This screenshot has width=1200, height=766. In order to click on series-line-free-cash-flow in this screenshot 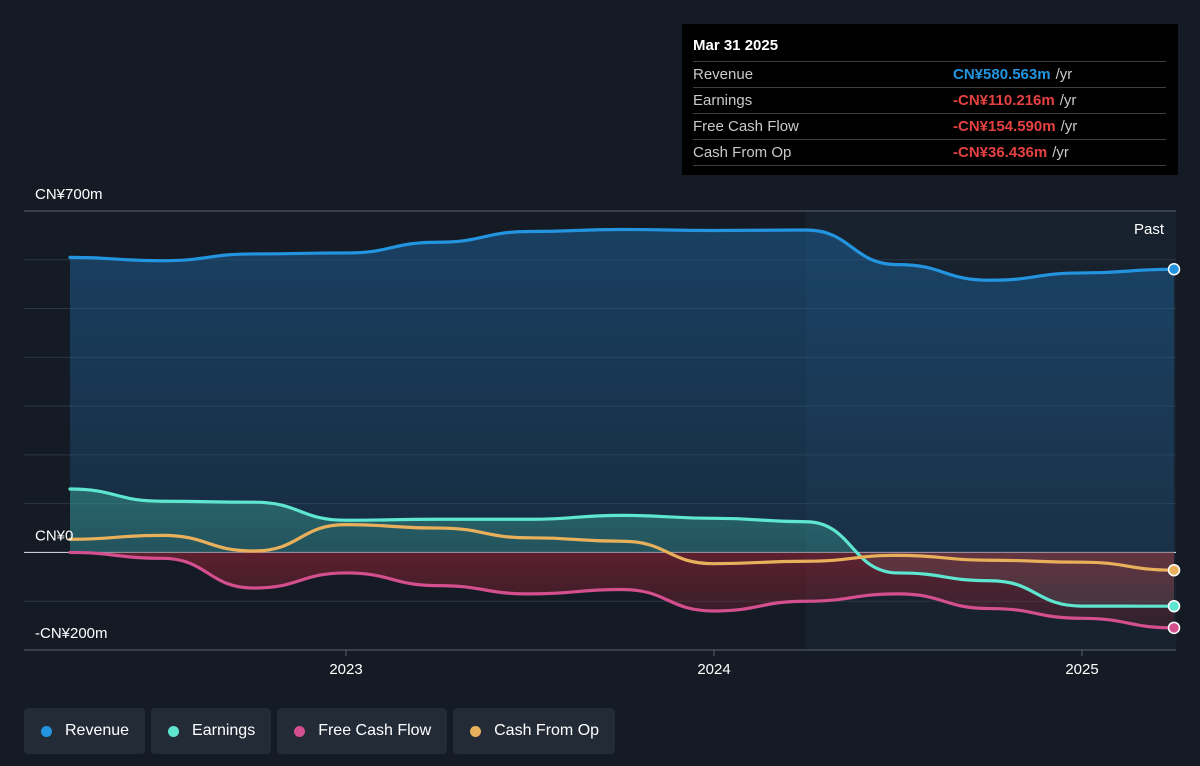, I will do `click(622, 590)`.